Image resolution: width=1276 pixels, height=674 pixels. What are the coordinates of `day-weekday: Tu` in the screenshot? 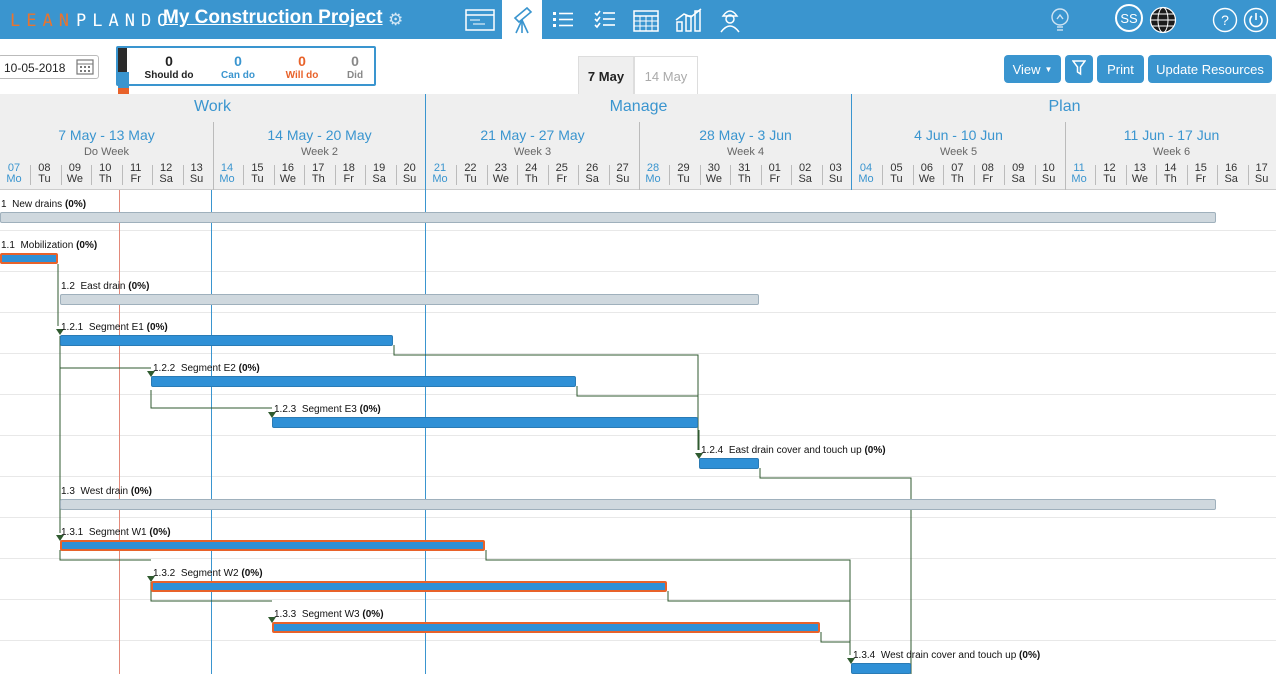 It's located at (1109, 179).